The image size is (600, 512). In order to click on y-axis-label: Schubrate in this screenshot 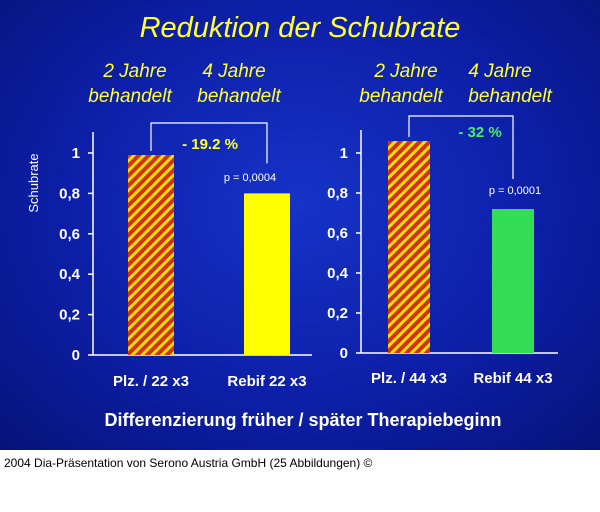, I will do `click(33, 182)`.